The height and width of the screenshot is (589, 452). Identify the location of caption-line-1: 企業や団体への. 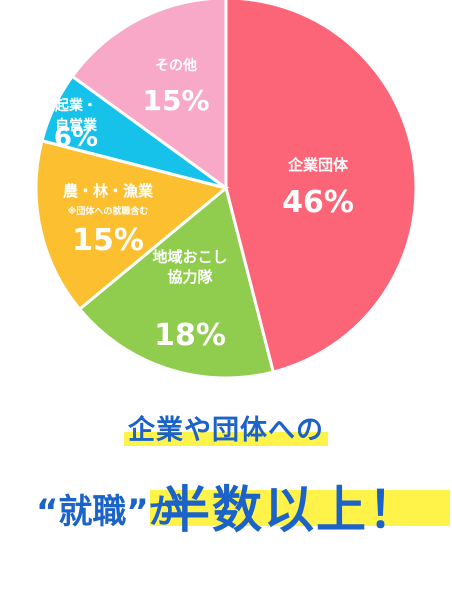
(226, 427).